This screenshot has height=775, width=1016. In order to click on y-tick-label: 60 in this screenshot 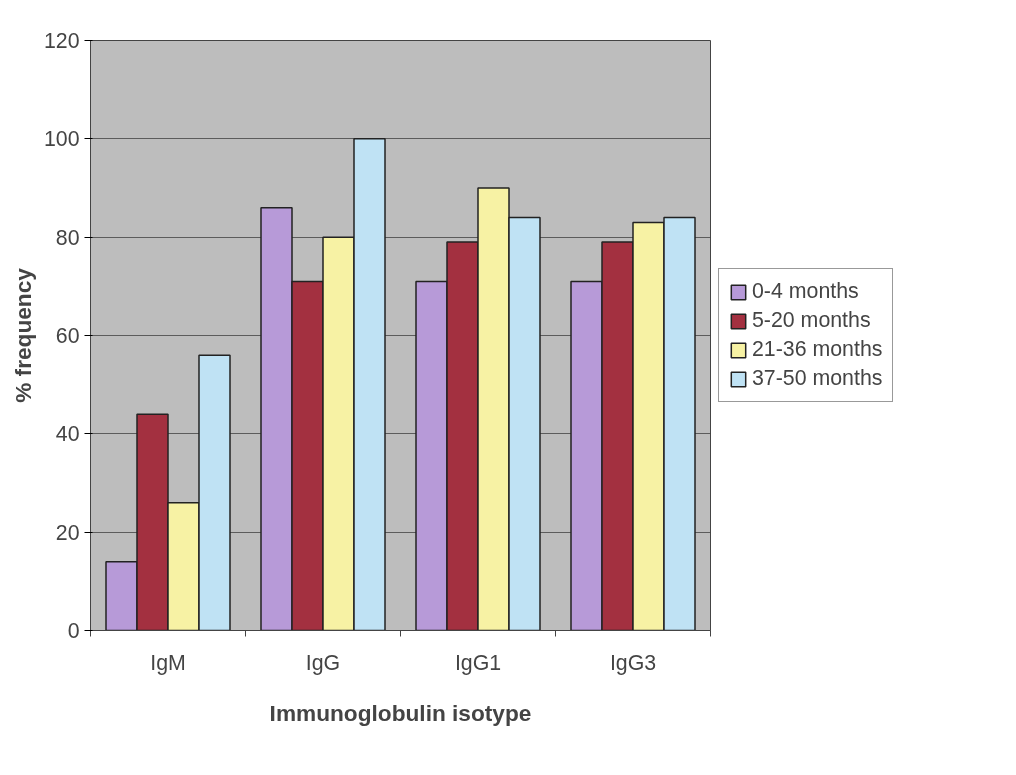, I will do `click(67, 336)`.